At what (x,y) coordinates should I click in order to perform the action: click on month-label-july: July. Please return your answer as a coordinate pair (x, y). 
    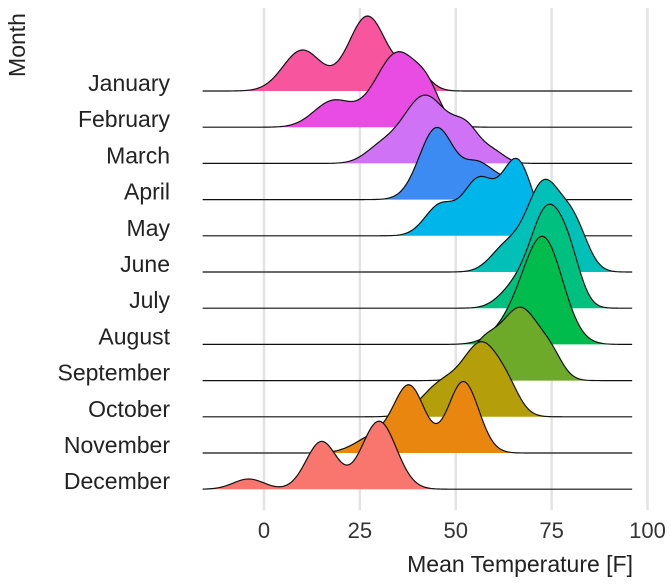
    Looking at the image, I should click on (149, 300).